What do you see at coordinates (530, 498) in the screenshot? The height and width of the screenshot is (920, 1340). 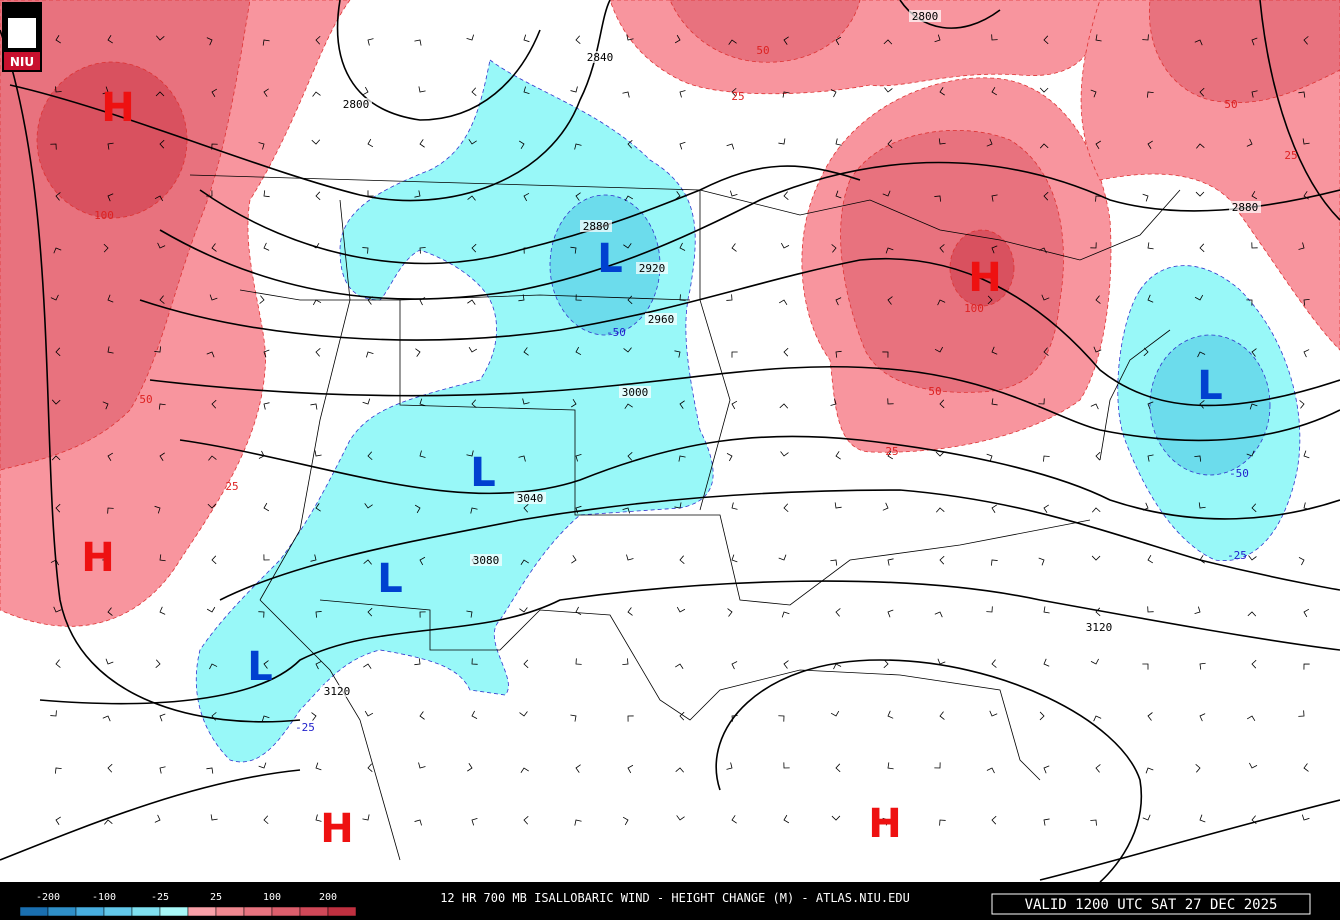 I see `height-label: 3040` at bounding box center [530, 498].